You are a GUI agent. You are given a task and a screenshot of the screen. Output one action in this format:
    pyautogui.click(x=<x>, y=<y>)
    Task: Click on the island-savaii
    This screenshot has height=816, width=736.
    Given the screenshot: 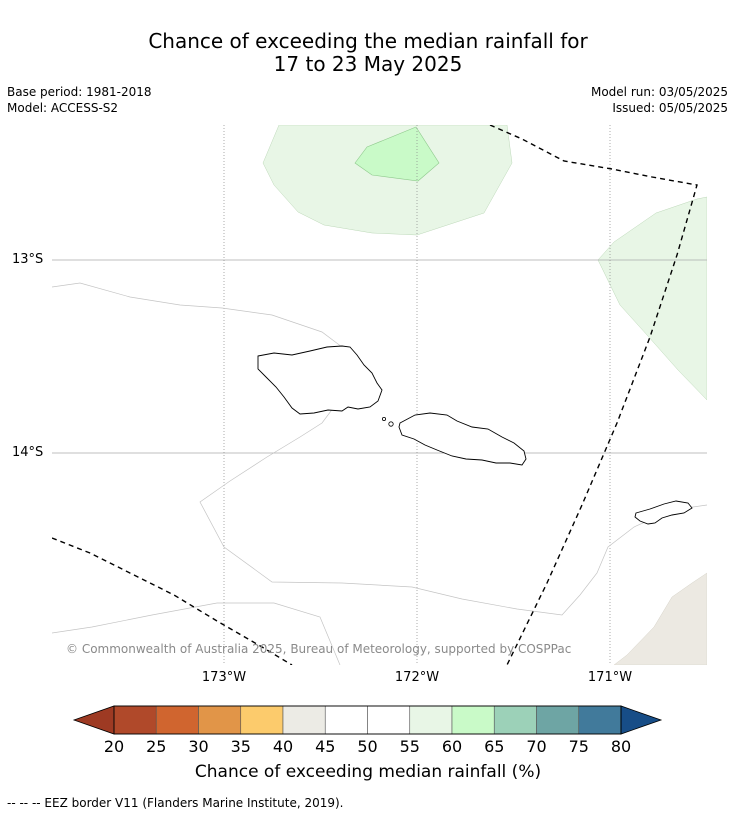 What is the action you would take?
    pyautogui.click(x=320, y=380)
    